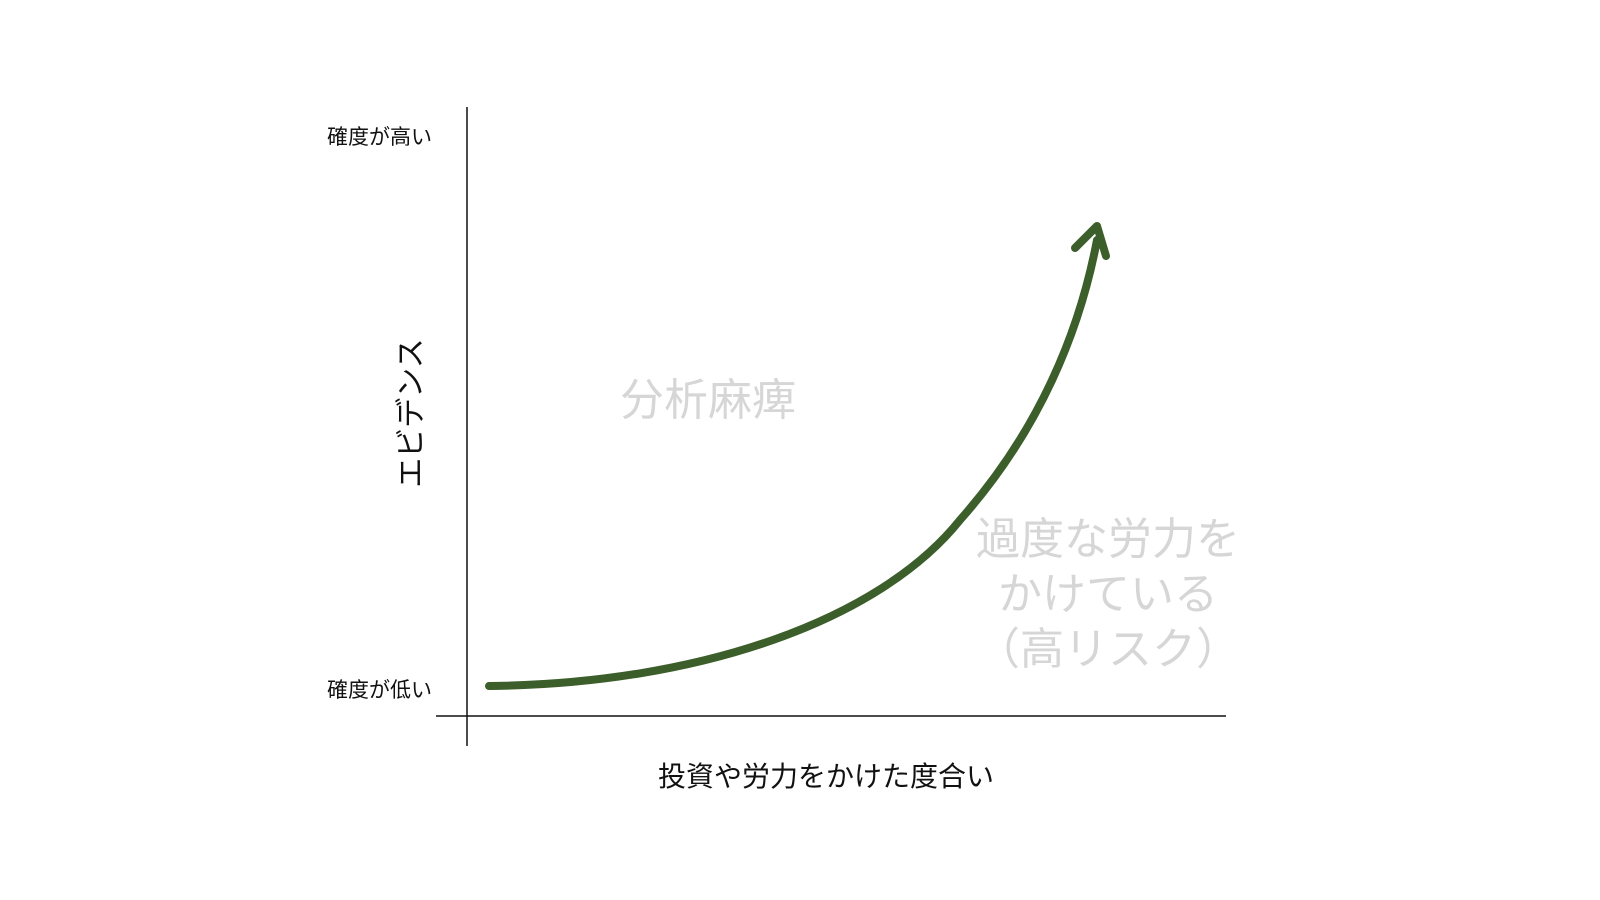  Describe the element at coordinates (1090, 241) in the screenshot. I see `arrow-head-icon` at that location.